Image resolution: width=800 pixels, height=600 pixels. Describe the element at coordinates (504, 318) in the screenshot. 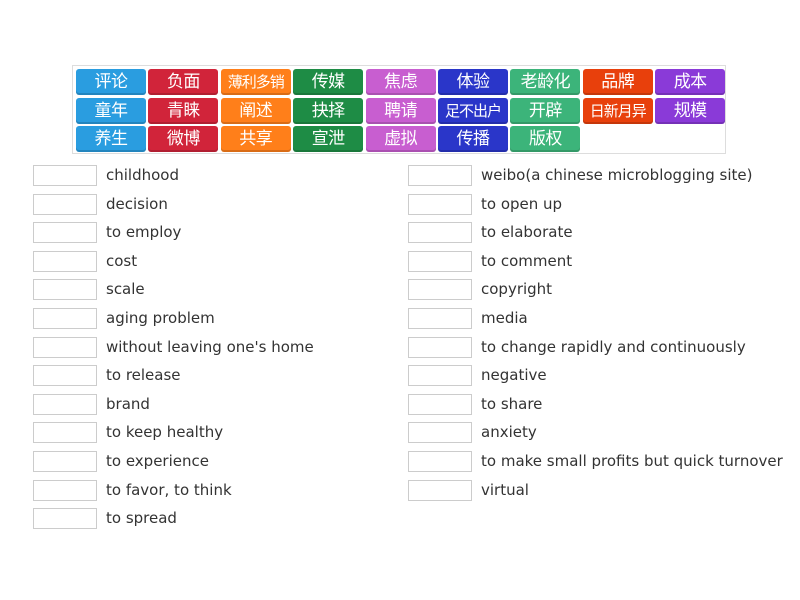

I see `definition-label: media` at that location.